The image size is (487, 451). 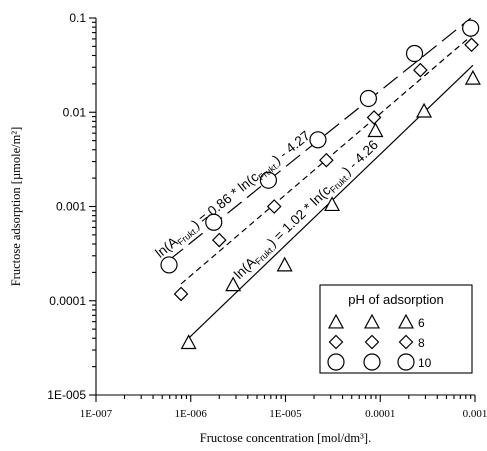 What do you see at coordinates (425, 363) in the screenshot?
I see `legend-label-ph-10: 10` at bounding box center [425, 363].